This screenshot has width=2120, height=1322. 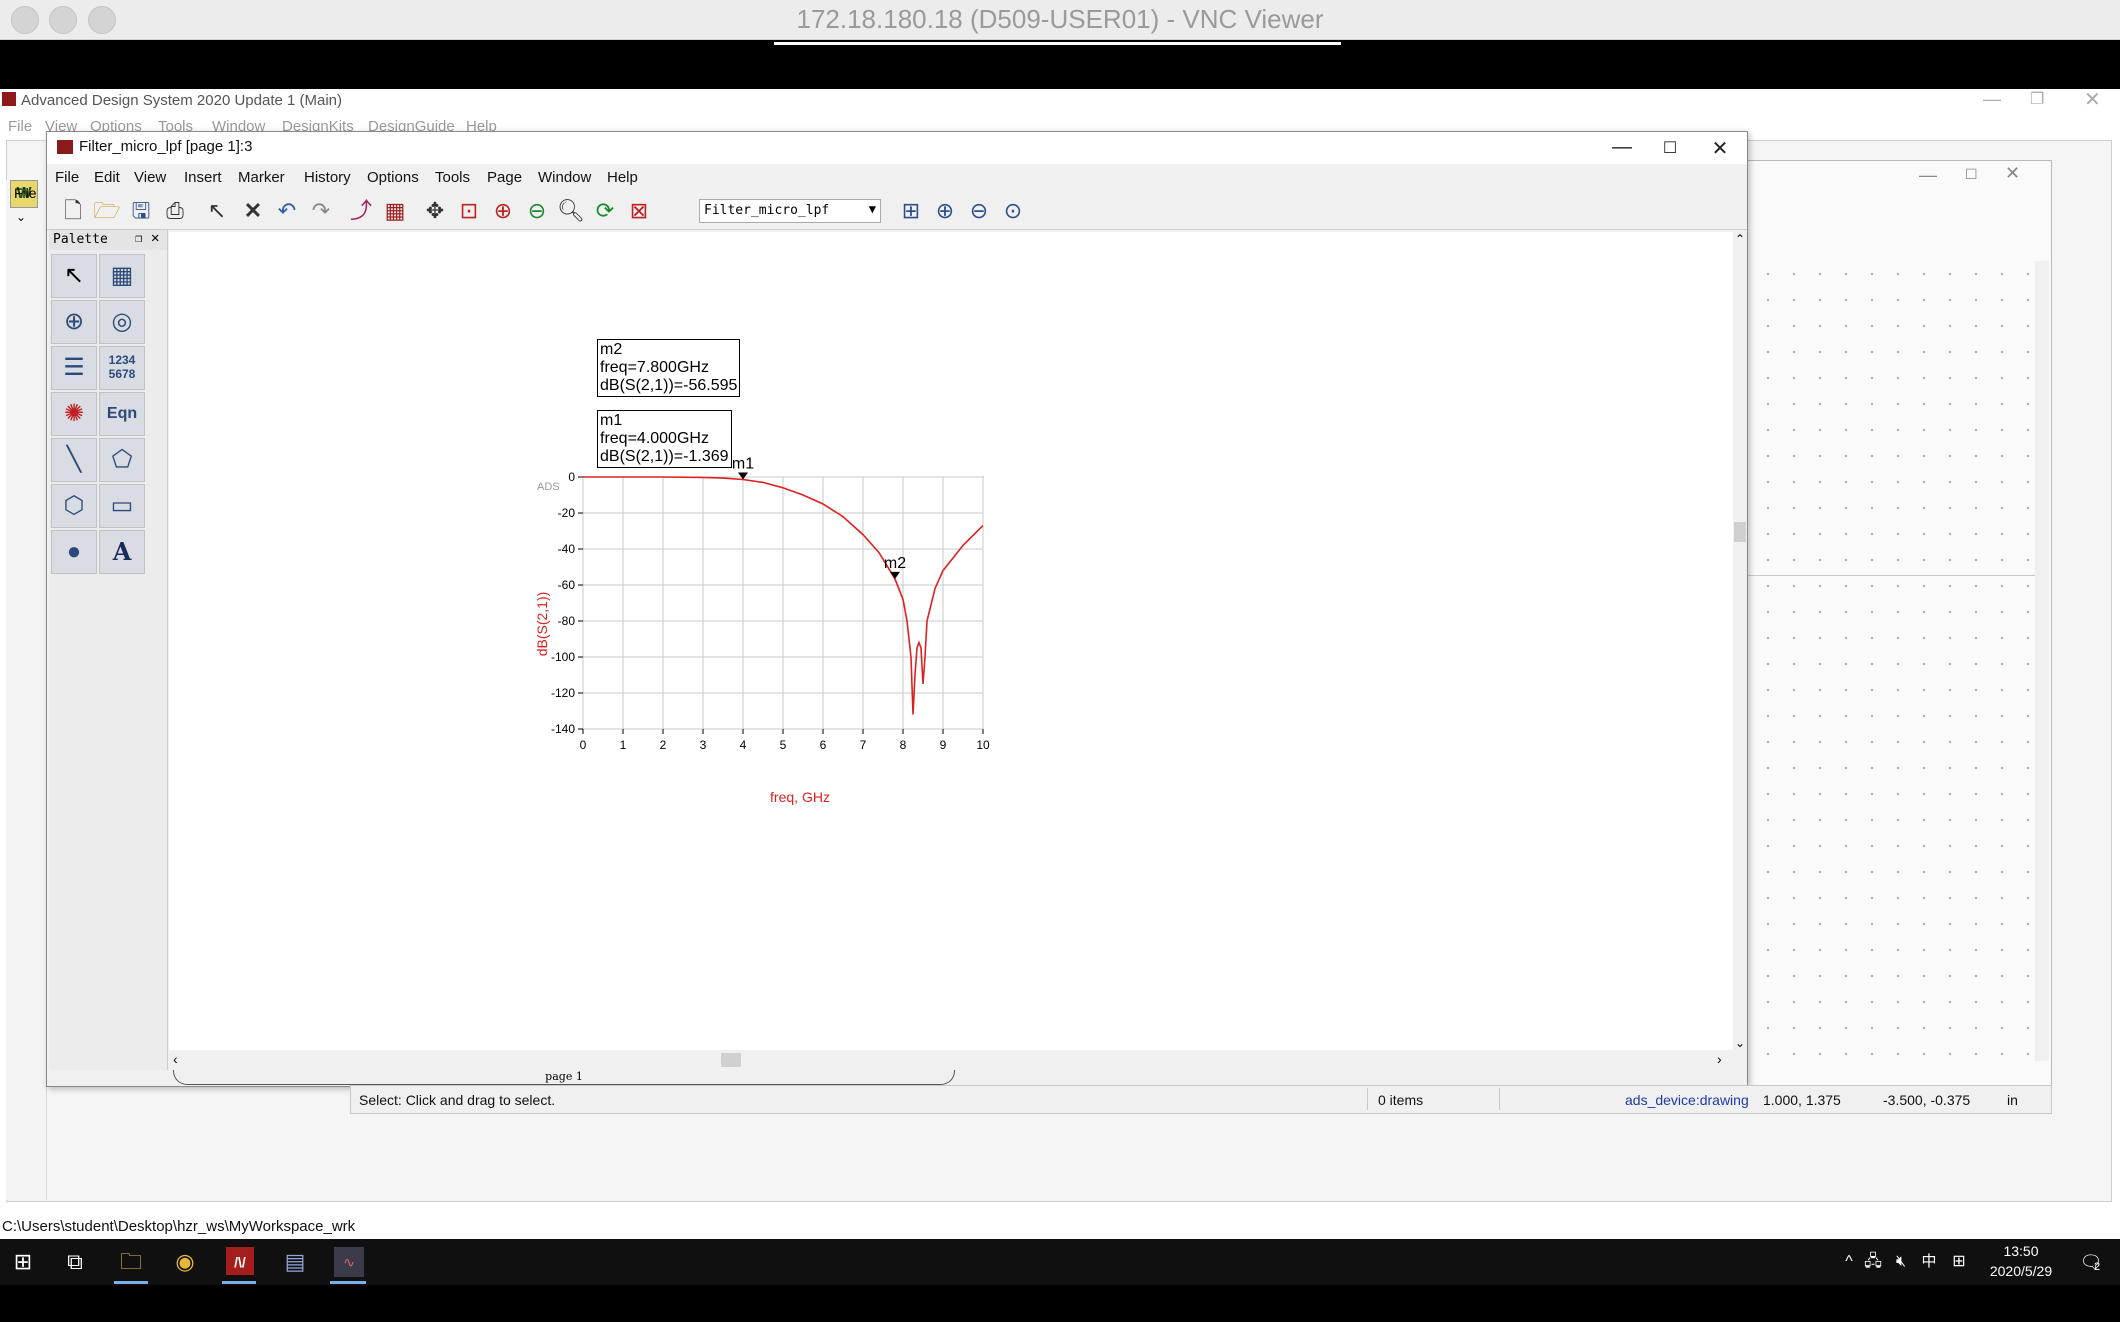 What do you see at coordinates (537, 210) in the screenshot?
I see `zoom-out-2x-icon: ⊖` at bounding box center [537, 210].